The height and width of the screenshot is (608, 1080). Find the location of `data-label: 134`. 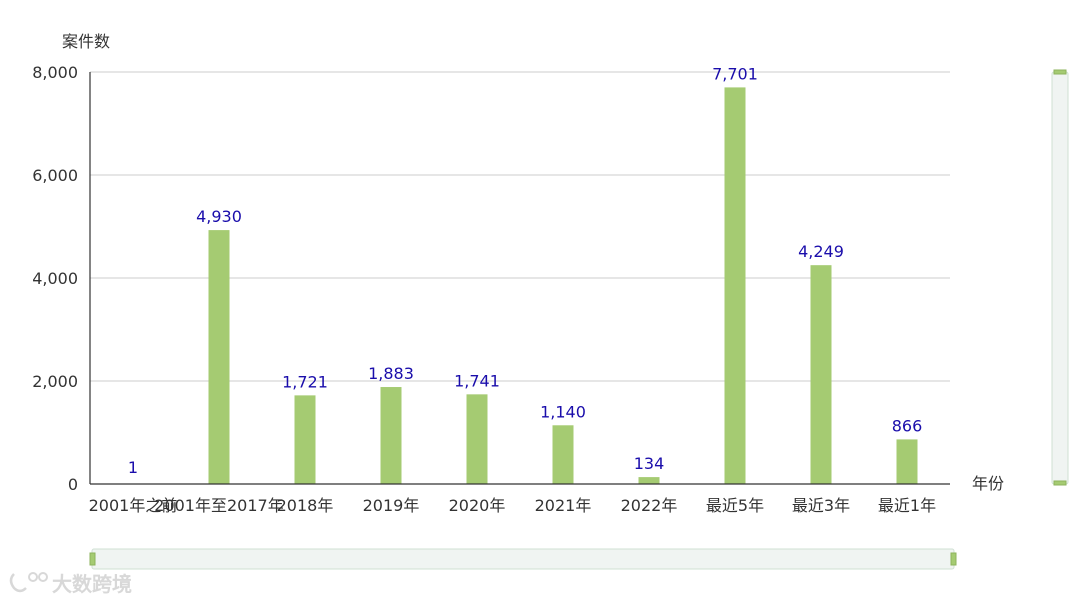

data-label: 134 is located at coordinates (649, 463).